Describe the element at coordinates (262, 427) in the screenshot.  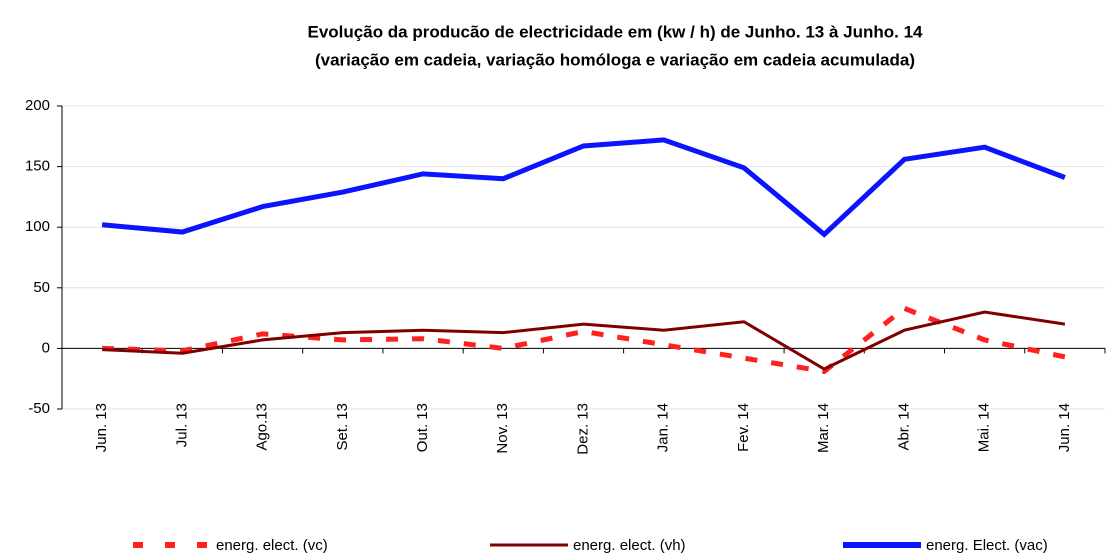
I see `x-tick-label: Ago.13` at that location.